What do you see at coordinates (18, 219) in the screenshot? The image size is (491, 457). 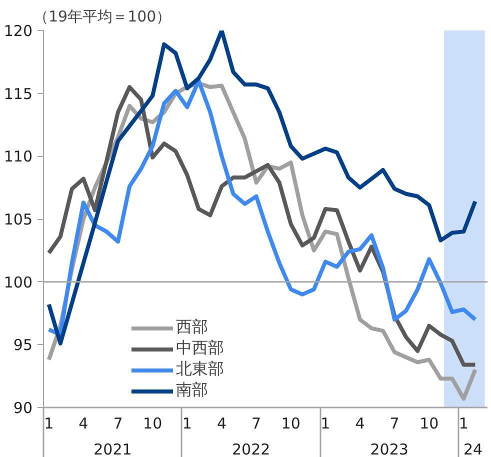 I see `y-tick-label: 105` at bounding box center [18, 219].